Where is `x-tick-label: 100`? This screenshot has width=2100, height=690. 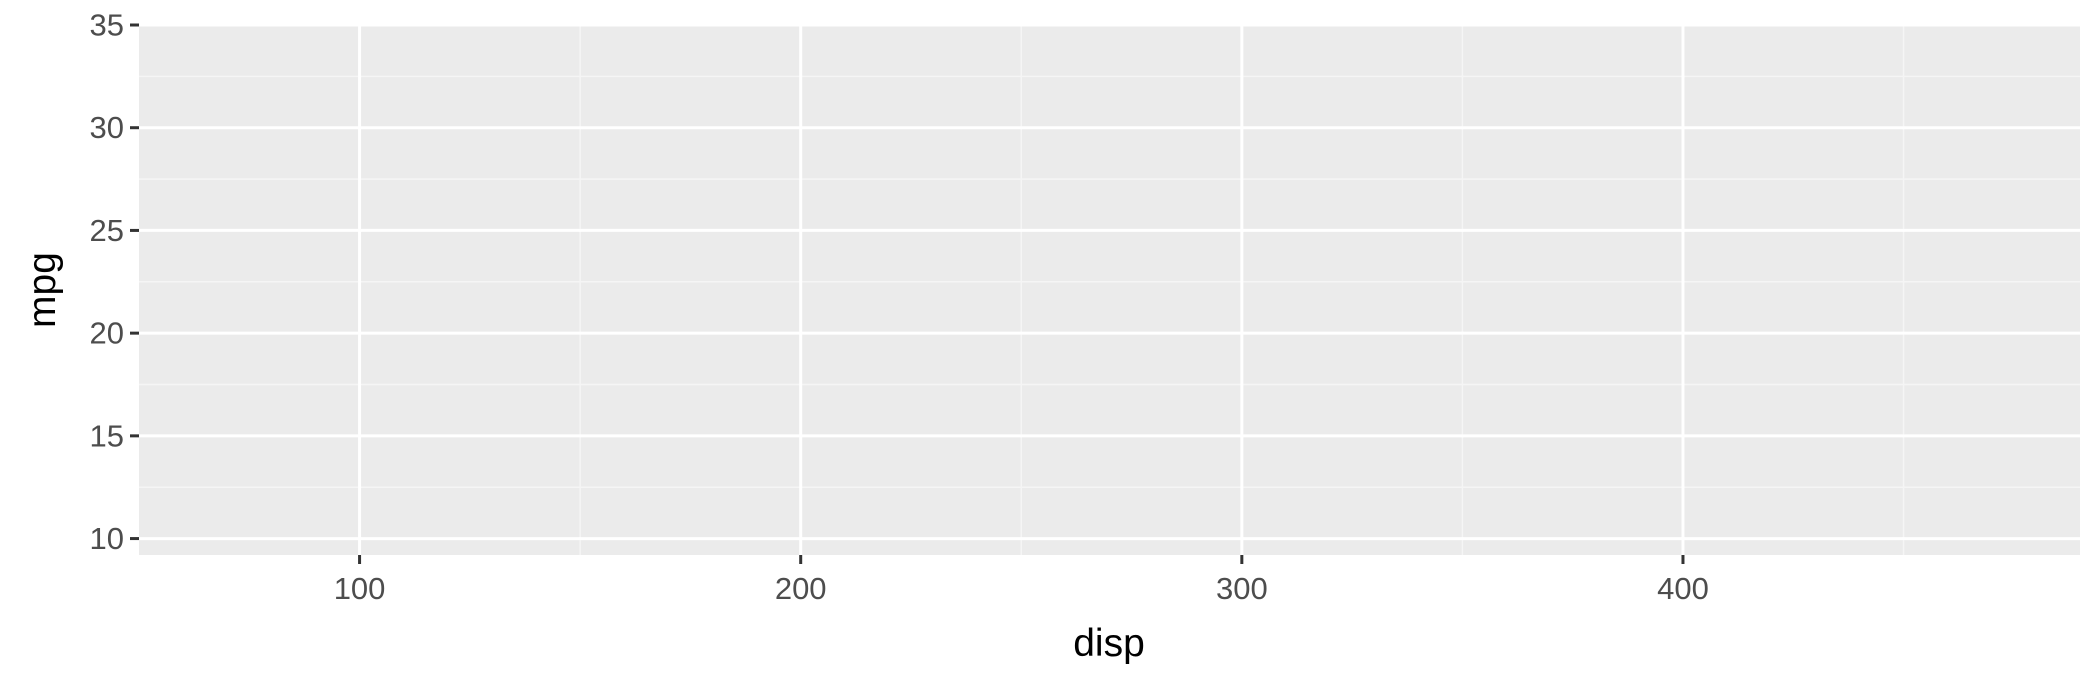 x-tick-label: 100 is located at coordinates (360, 588).